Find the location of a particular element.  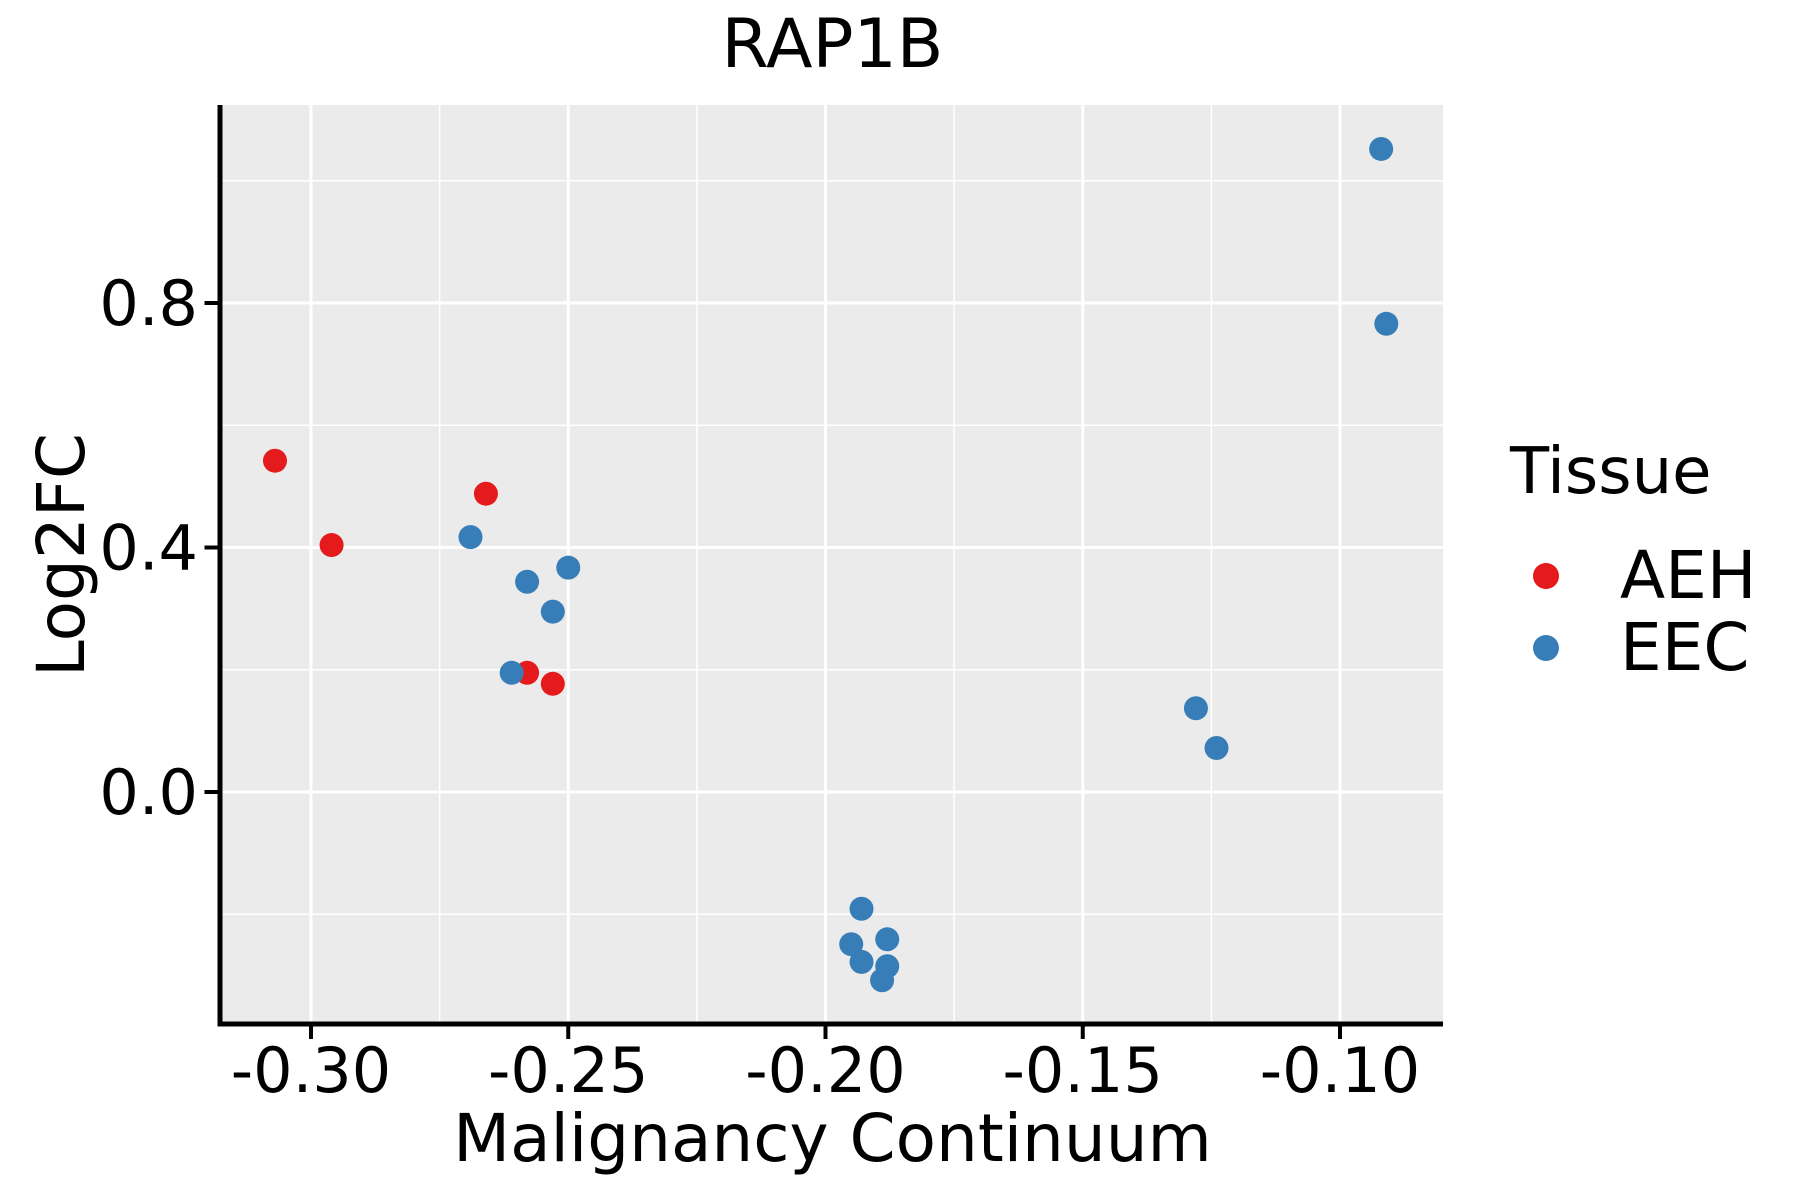

legend-title: Tissue is located at coordinates (1611, 472).